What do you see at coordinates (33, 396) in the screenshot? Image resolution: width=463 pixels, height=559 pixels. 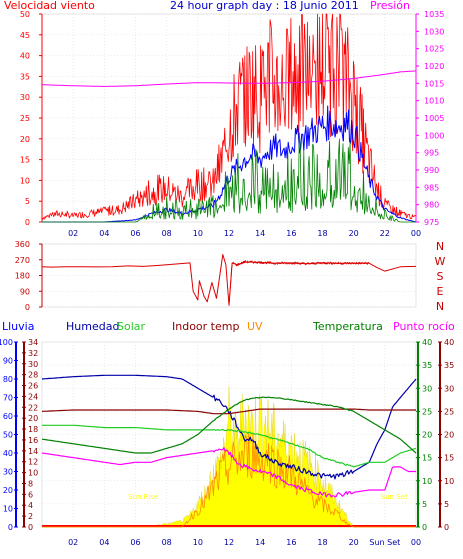 I see `humidity-axis-tick-label: 24` at bounding box center [33, 396].